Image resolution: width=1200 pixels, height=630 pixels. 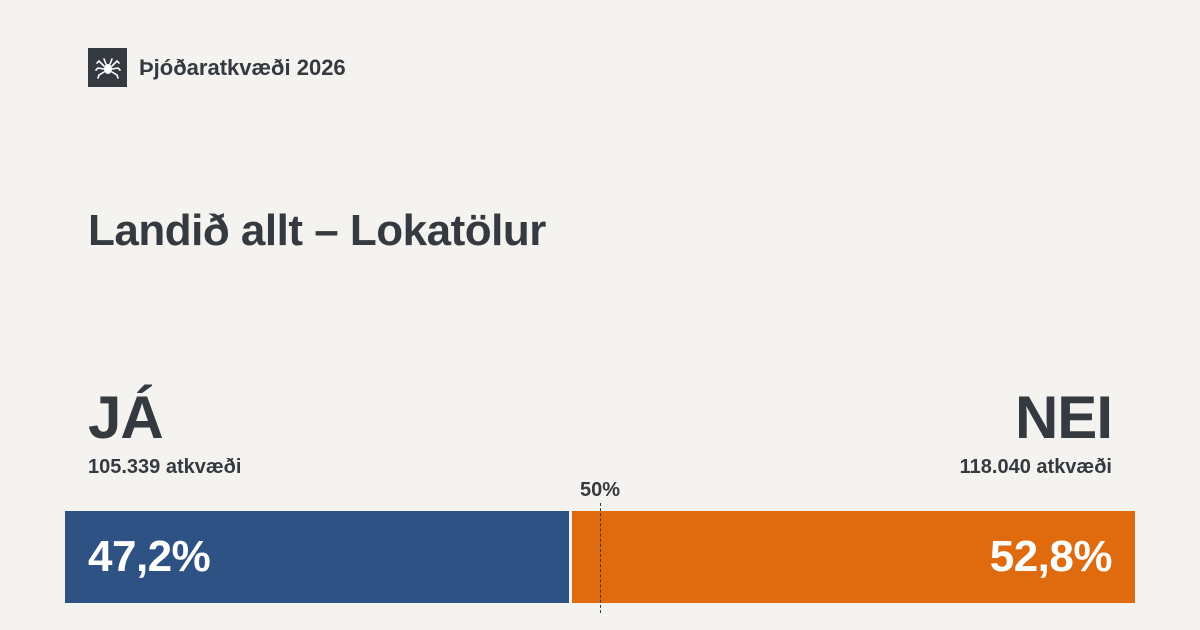 I want to click on spider-emblem-icon, so click(x=107, y=67).